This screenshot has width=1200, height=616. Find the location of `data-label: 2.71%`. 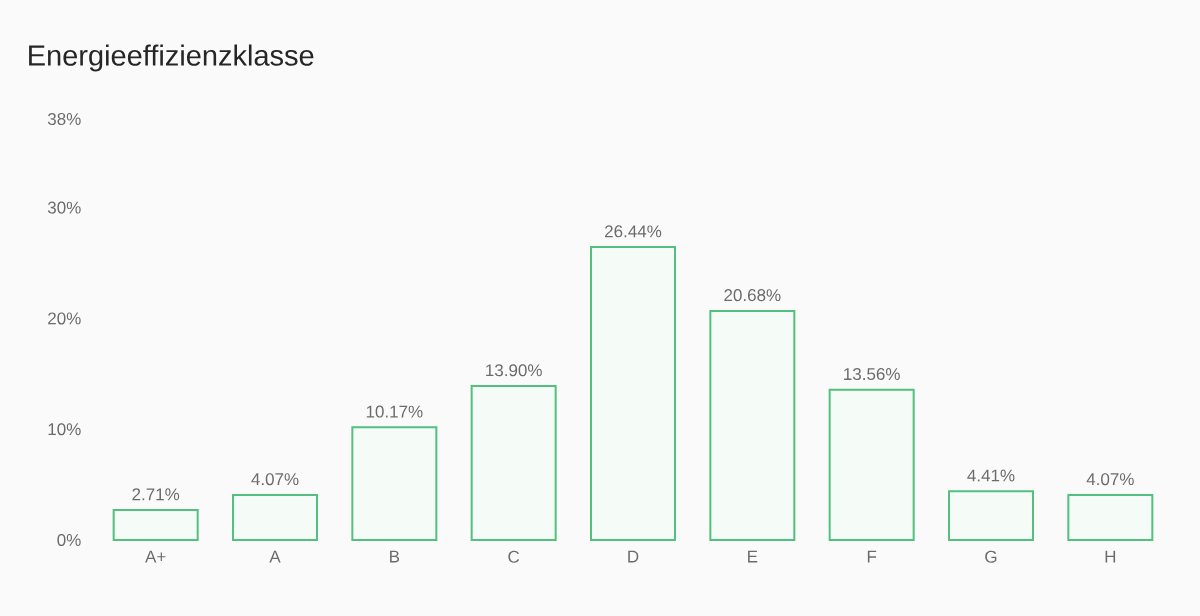

data-label: 2.71% is located at coordinates (156, 494).